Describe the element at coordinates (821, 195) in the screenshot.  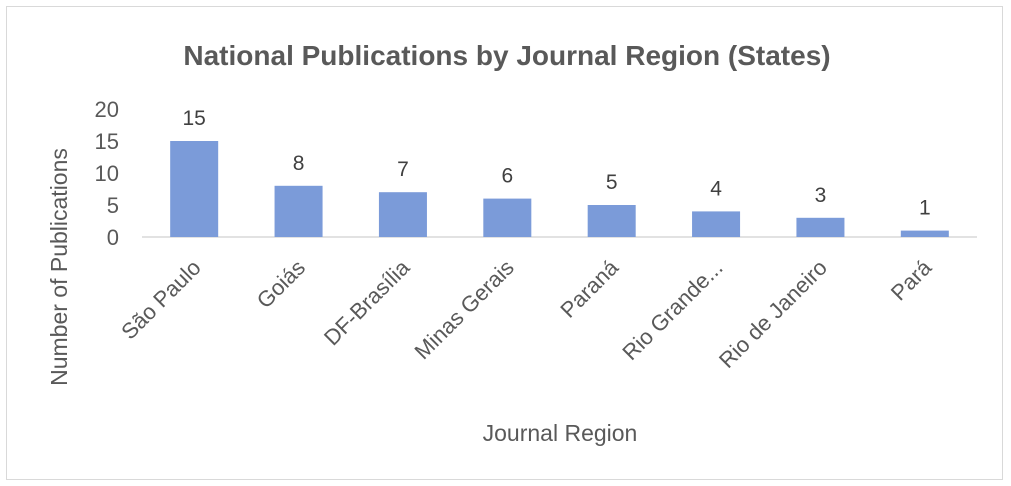
I see `data-label: 3` at that location.